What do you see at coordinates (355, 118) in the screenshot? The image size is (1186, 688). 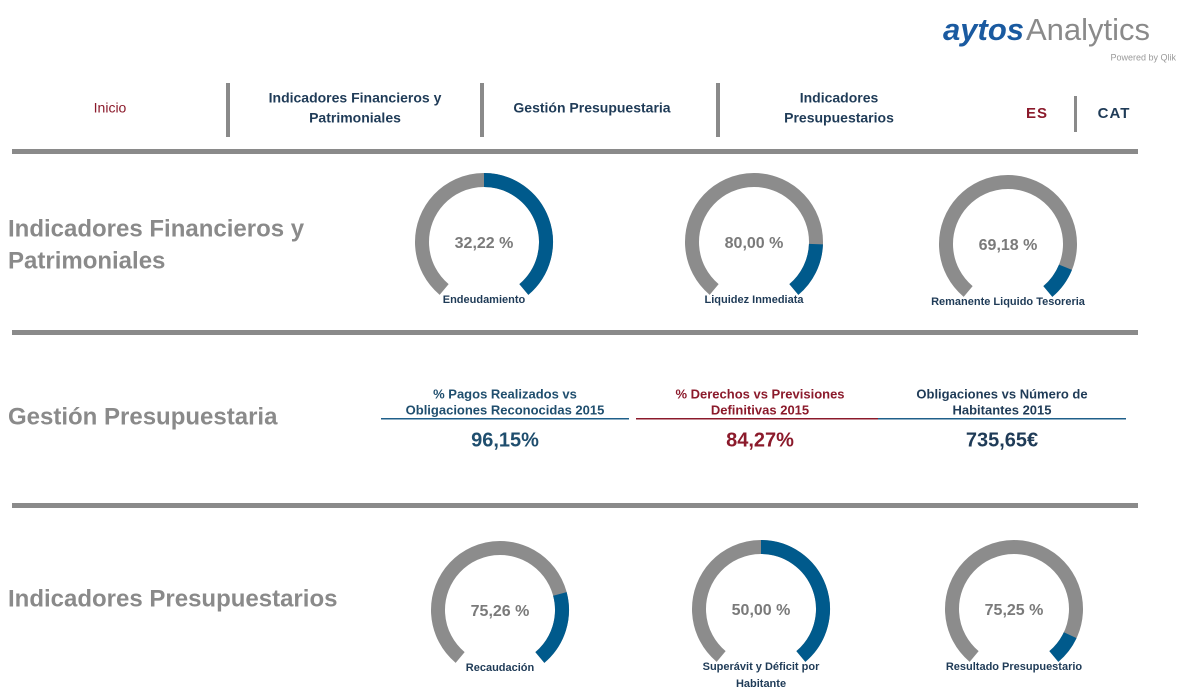 I see `nav-item: Patrimoniales` at bounding box center [355, 118].